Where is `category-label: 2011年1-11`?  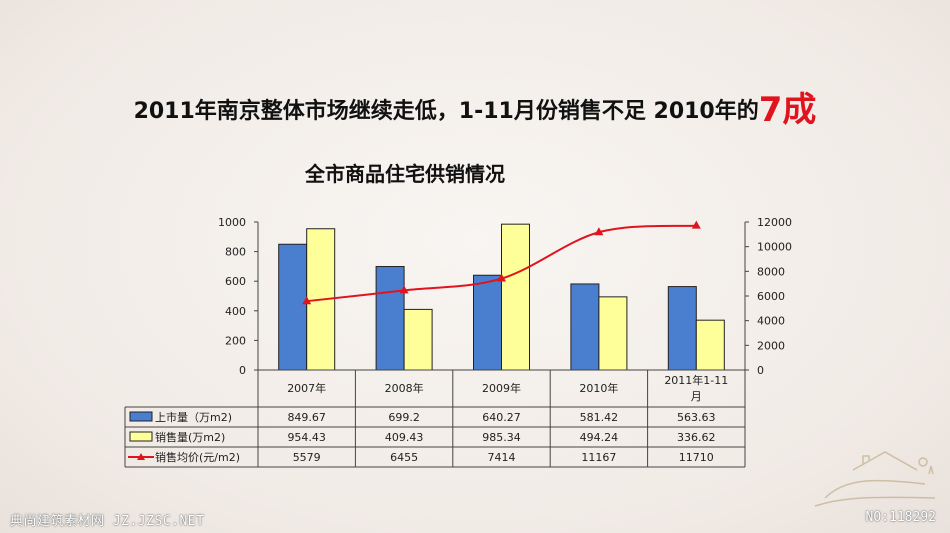
category-label: 2011年1-11 is located at coordinates (696, 380).